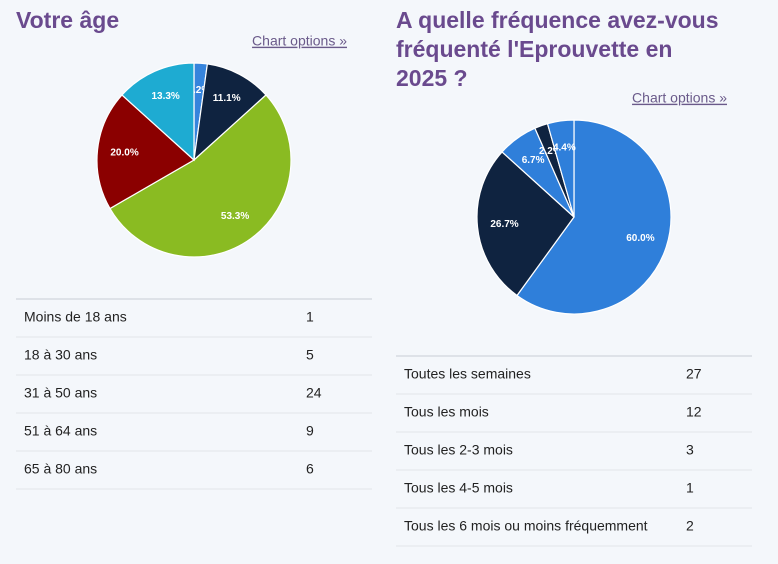 Image resolution: width=778 pixels, height=564 pixels. I want to click on table-cell-count: 27, so click(694, 374).